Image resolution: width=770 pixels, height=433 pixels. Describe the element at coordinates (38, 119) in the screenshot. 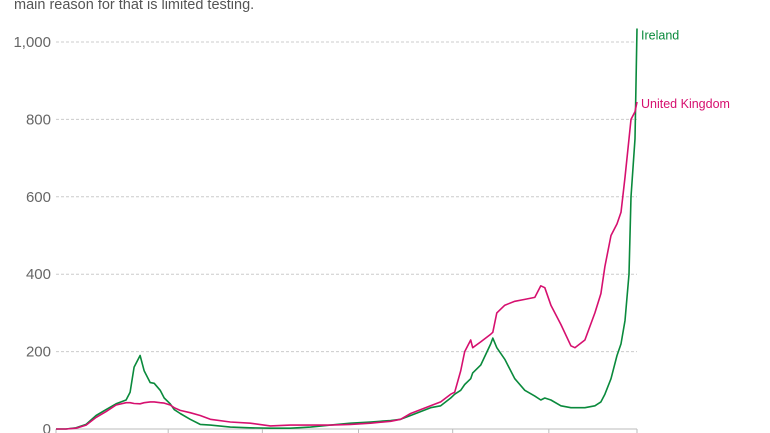

I see `y-tick-label: 800` at that location.